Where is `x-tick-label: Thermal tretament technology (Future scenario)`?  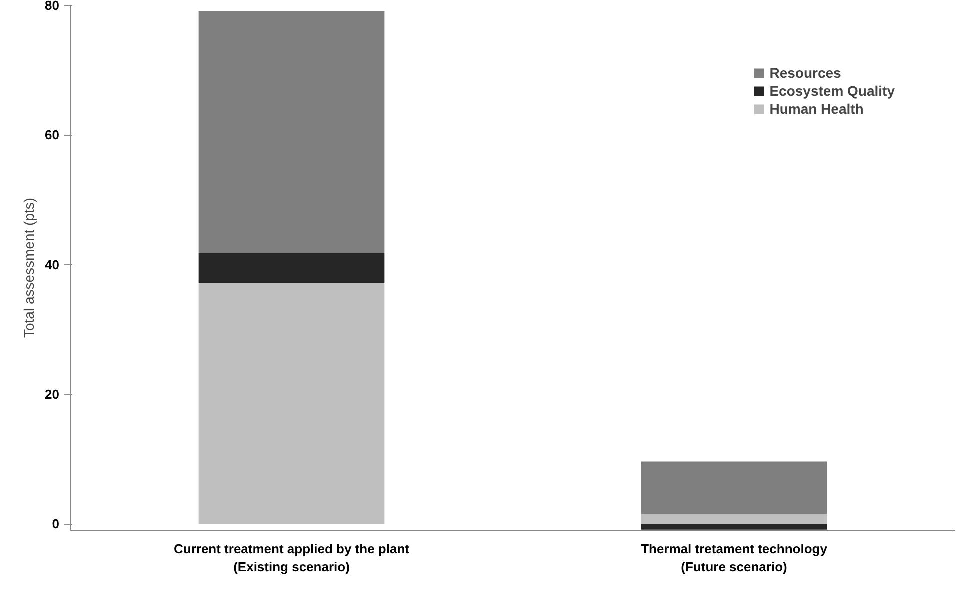 x-tick-label: Thermal tretament technology (Future scenario) is located at coordinates (734, 558).